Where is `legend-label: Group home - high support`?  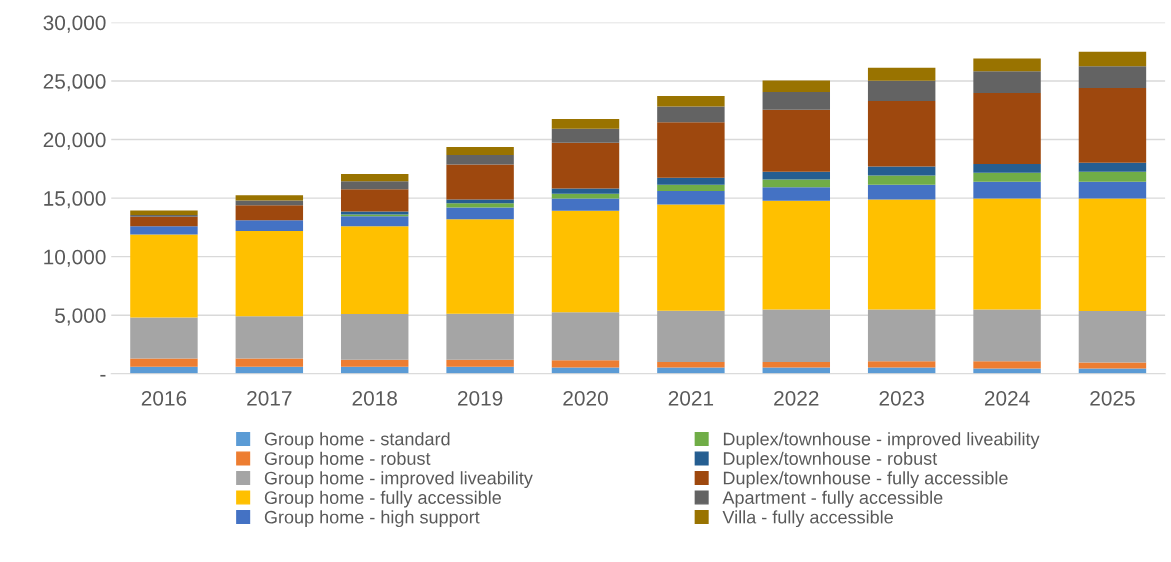
legend-label: Group home - high support is located at coordinates (372, 519).